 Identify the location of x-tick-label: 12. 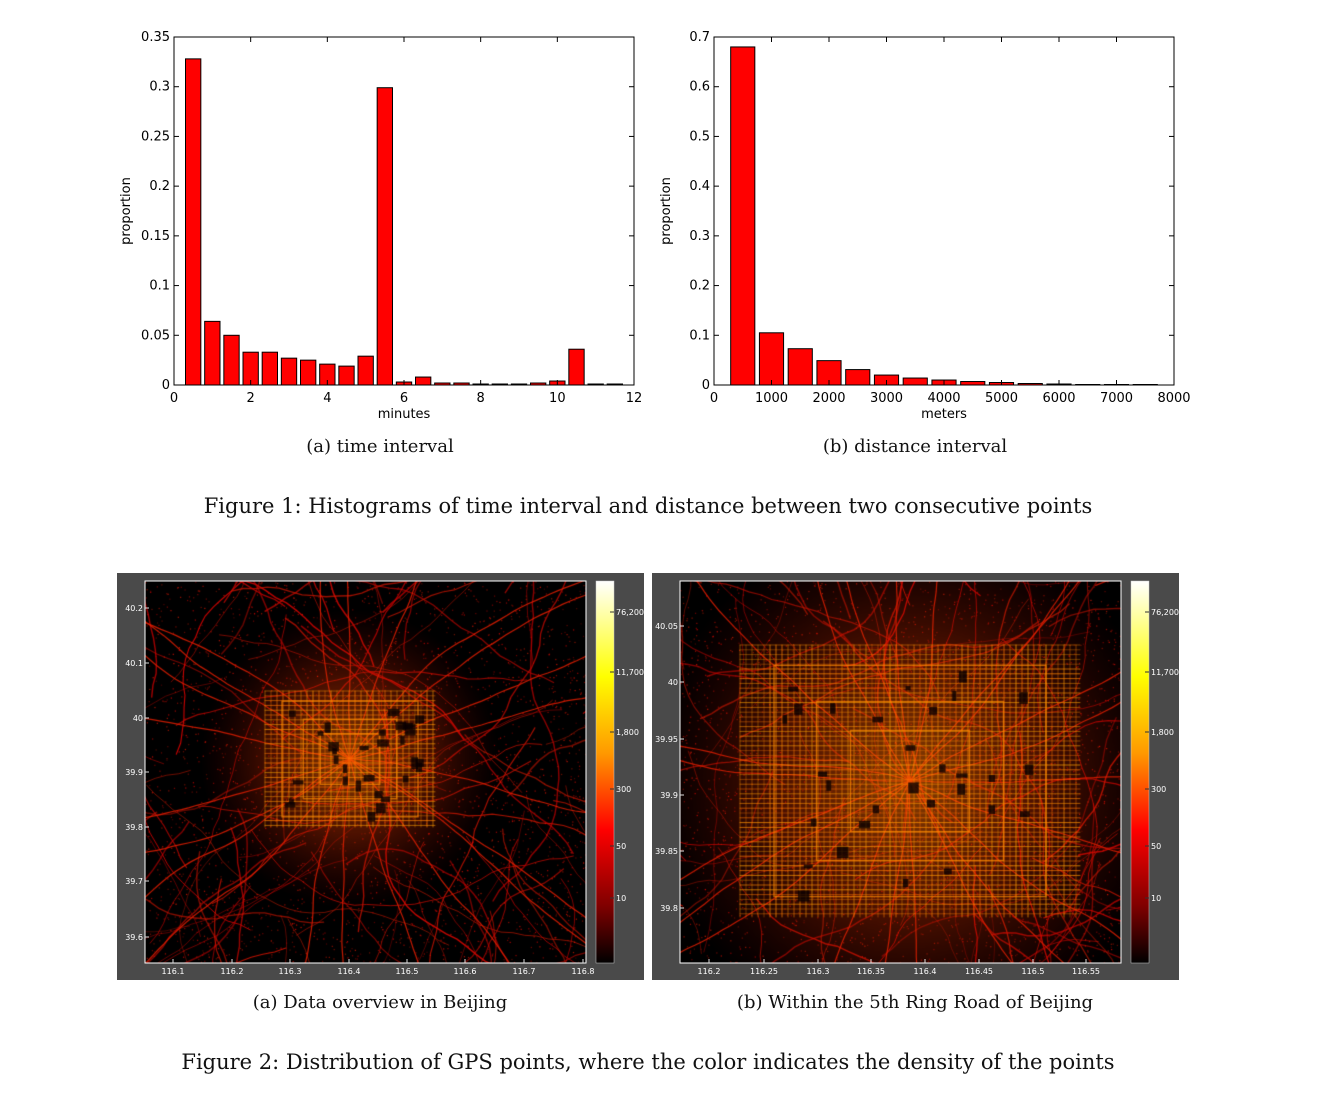
(634, 398).